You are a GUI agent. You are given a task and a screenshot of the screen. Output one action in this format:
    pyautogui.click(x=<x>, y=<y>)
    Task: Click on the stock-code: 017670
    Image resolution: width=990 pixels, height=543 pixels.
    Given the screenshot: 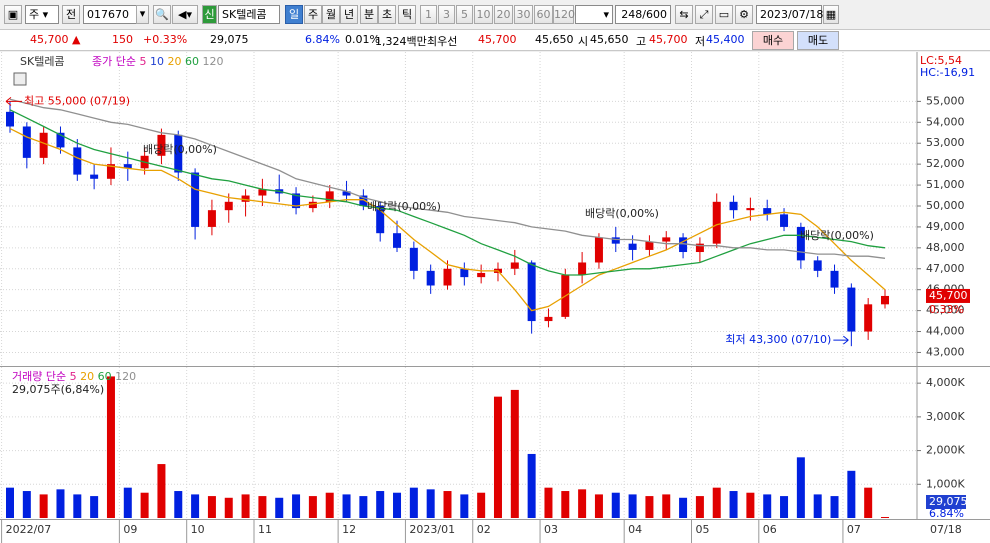 What is the action you would take?
    pyautogui.click(x=108, y=14)
    